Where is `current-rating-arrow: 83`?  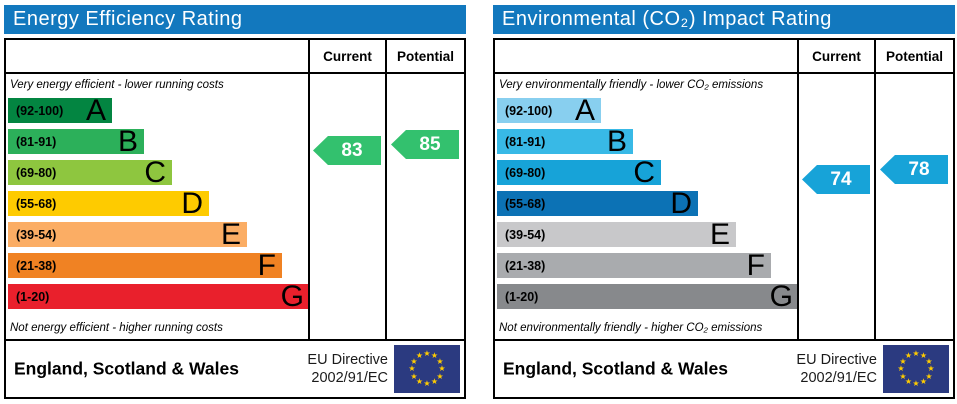 current-rating-arrow: 83 is located at coordinates (347, 150).